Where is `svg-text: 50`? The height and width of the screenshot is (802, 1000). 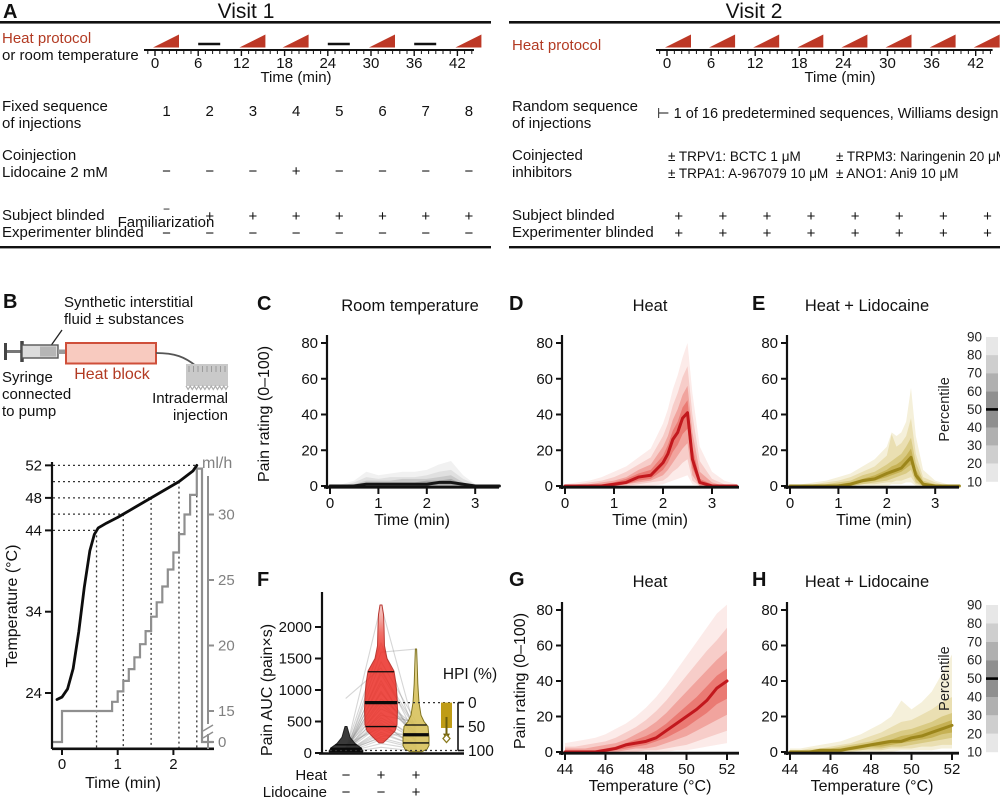
svg-text: 50 is located at coordinates (974, 409).